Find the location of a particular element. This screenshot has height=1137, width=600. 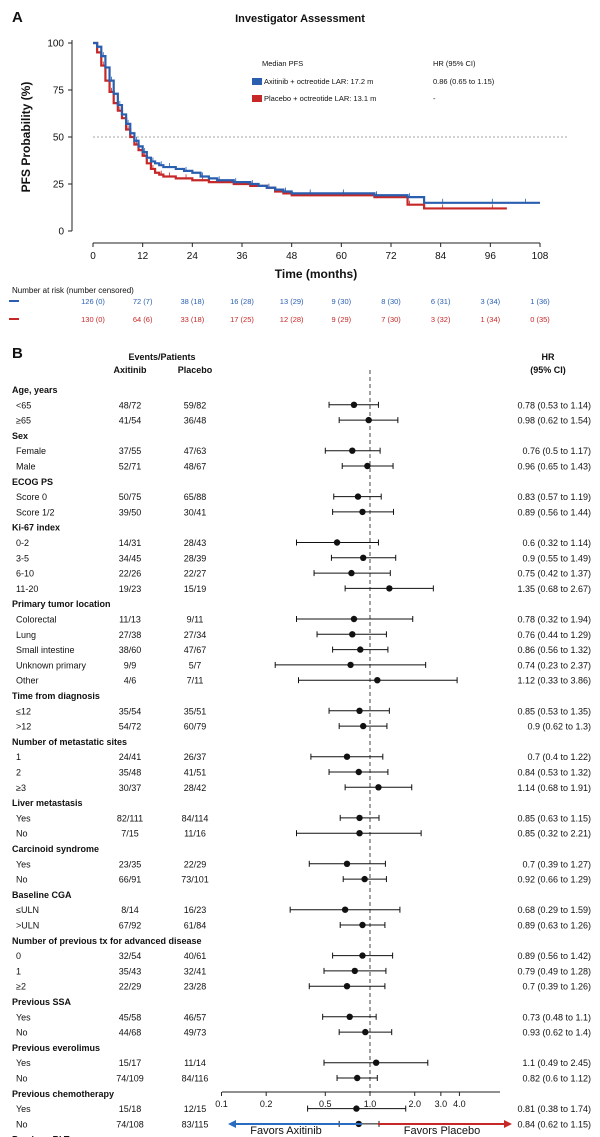

events-placebo: 22/27 is located at coordinates (195, 574).